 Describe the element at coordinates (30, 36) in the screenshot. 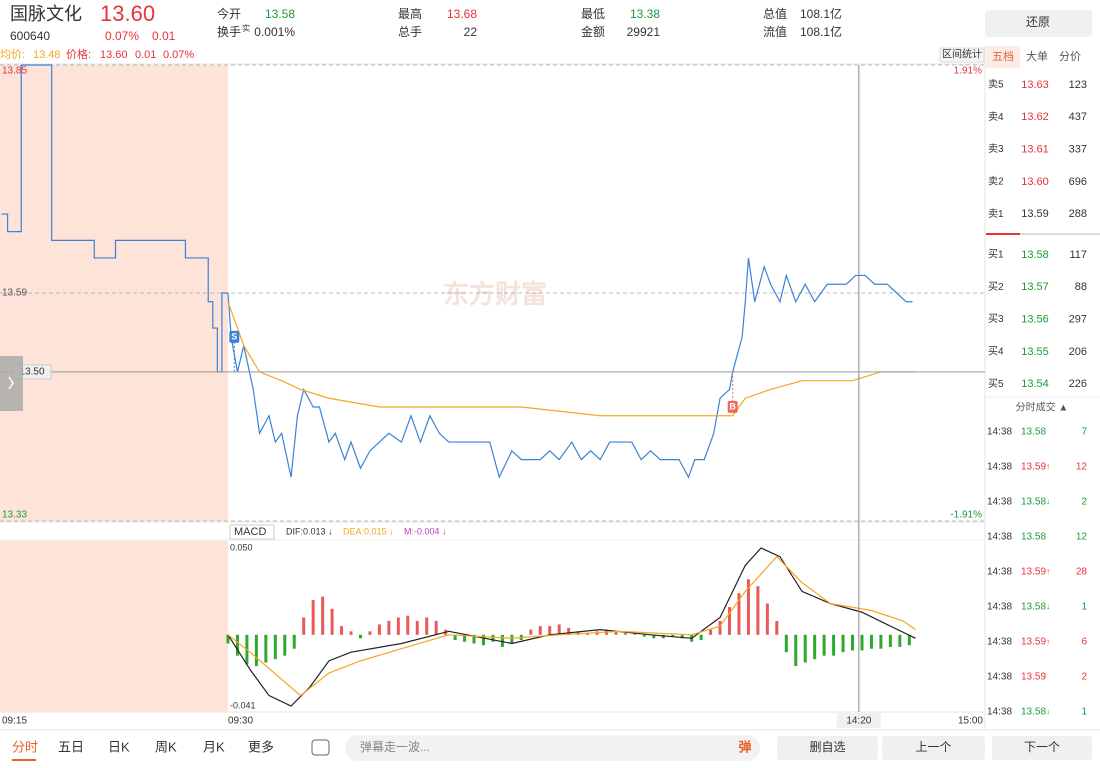

I see `stock-code: 600640` at that location.